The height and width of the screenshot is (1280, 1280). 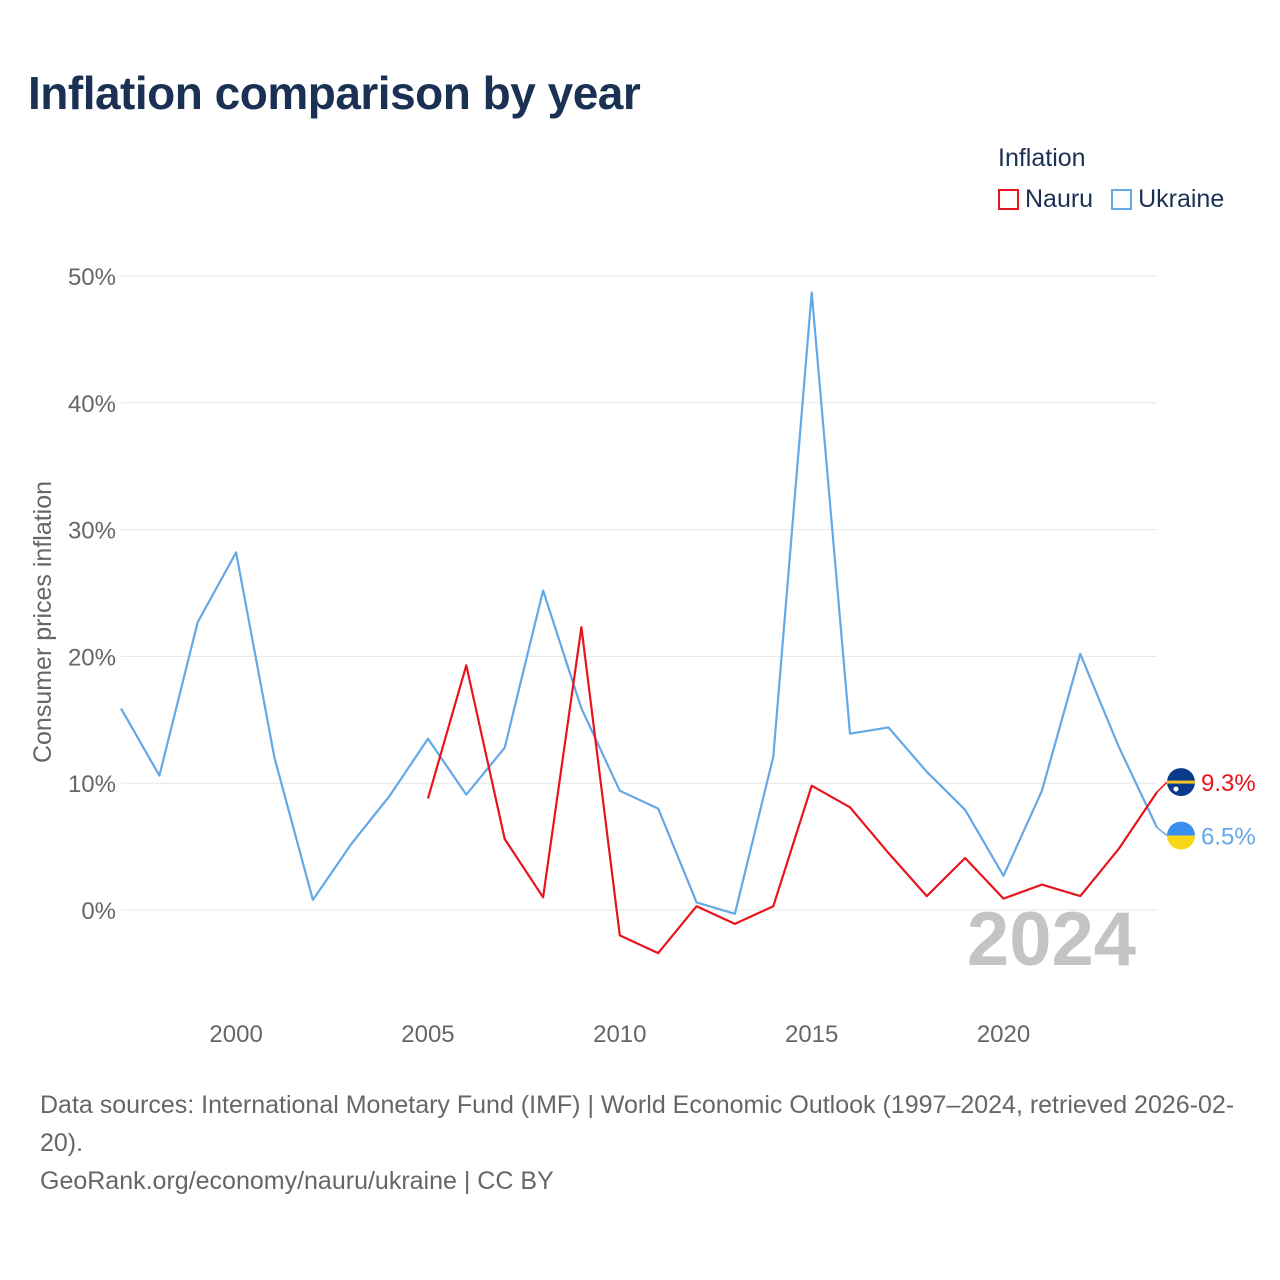 What do you see at coordinates (1051, 939) in the screenshot?
I see `year-watermark: 2024` at bounding box center [1051, 939].